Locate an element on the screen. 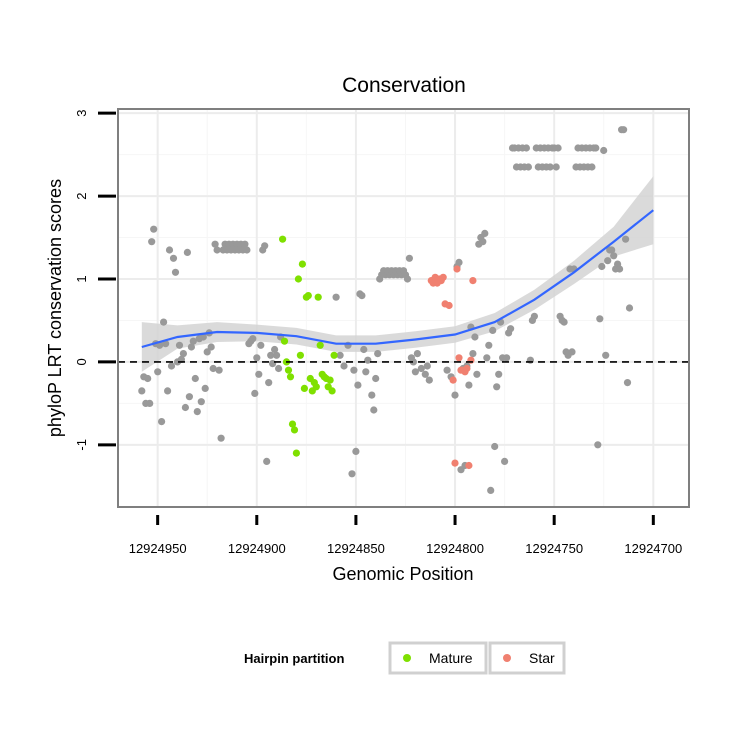  legend-key-star-dot is located at coordinates (507, 658).